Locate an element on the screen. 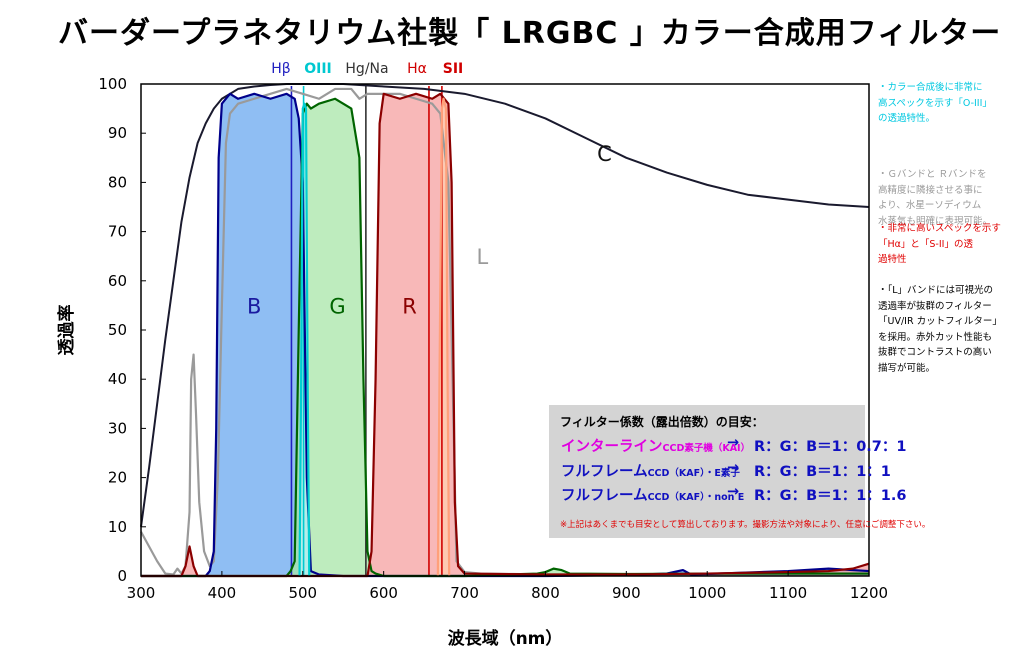  y-tick-label: 70 is located at coordinates (117, 232).